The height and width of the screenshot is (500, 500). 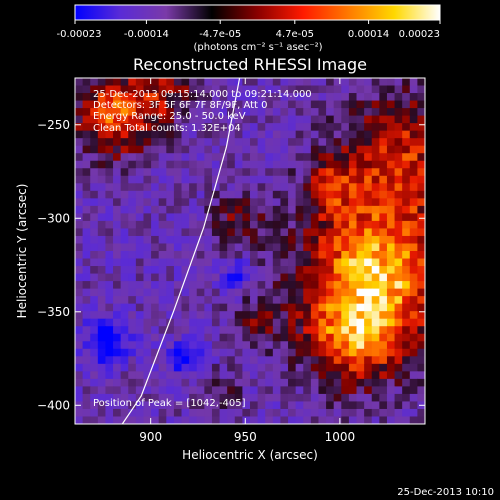 I want to click on y-tick-label: −250, so click(x=53, y=125).